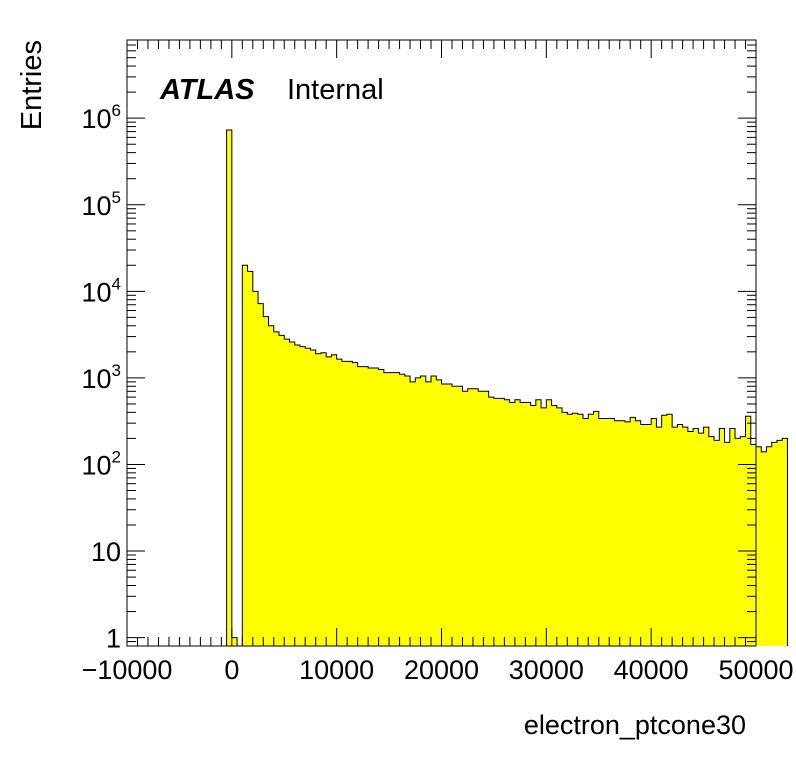  I want to click on y-tick-label: 10⁴, so click(101, 290).